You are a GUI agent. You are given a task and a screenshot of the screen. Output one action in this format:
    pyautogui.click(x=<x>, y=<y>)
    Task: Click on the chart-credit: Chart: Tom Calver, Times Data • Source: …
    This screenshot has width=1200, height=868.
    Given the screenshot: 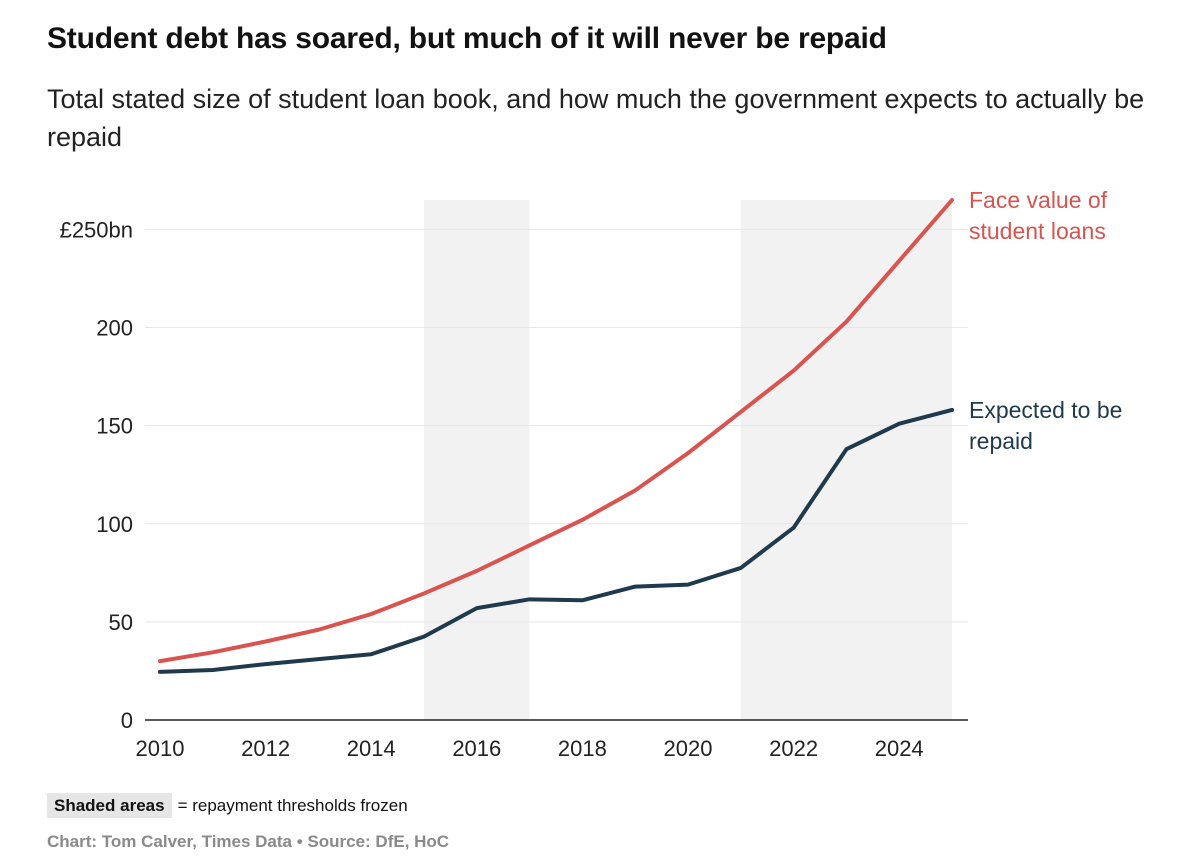 What is the action you would take?
    pyautogui.click(x=248, y=841)
    